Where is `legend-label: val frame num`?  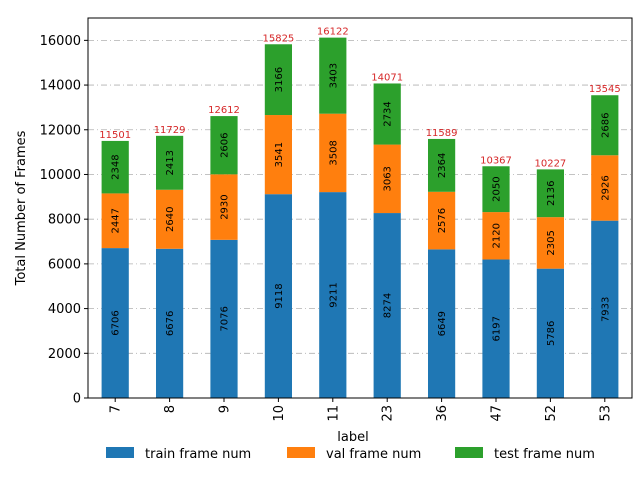 legend-label: val frame num is located at coordinates (373, 454).